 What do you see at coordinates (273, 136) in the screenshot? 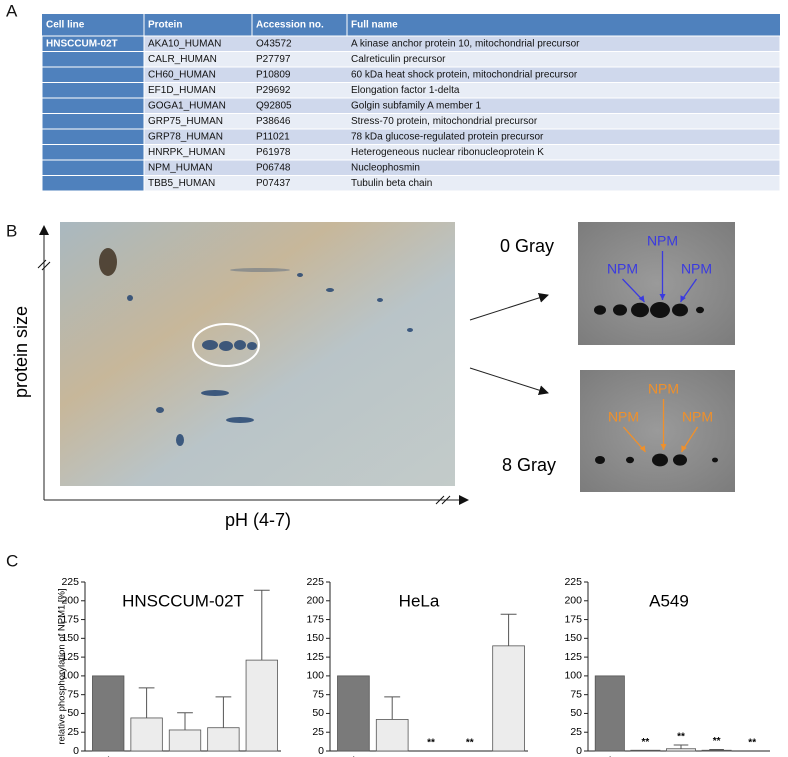
I see `table-cell: P11021` at bounding box center [273, 136].